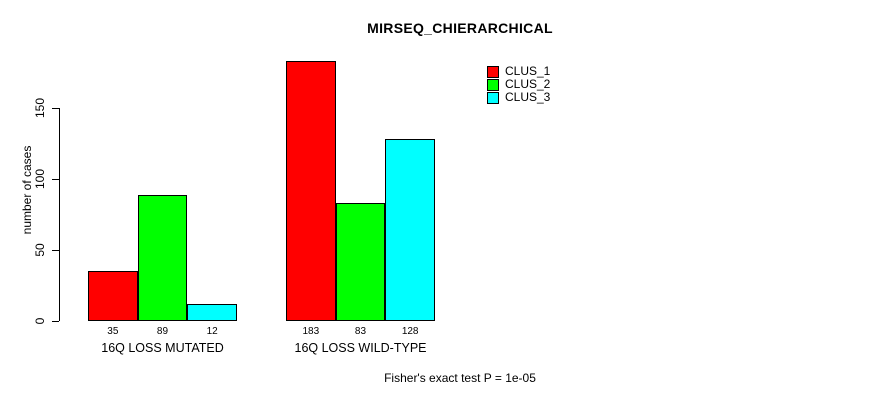 This screenshot has width=890, height=400. I want to click on legend-row-clus_2: CLUS_2, so click(518, 84).